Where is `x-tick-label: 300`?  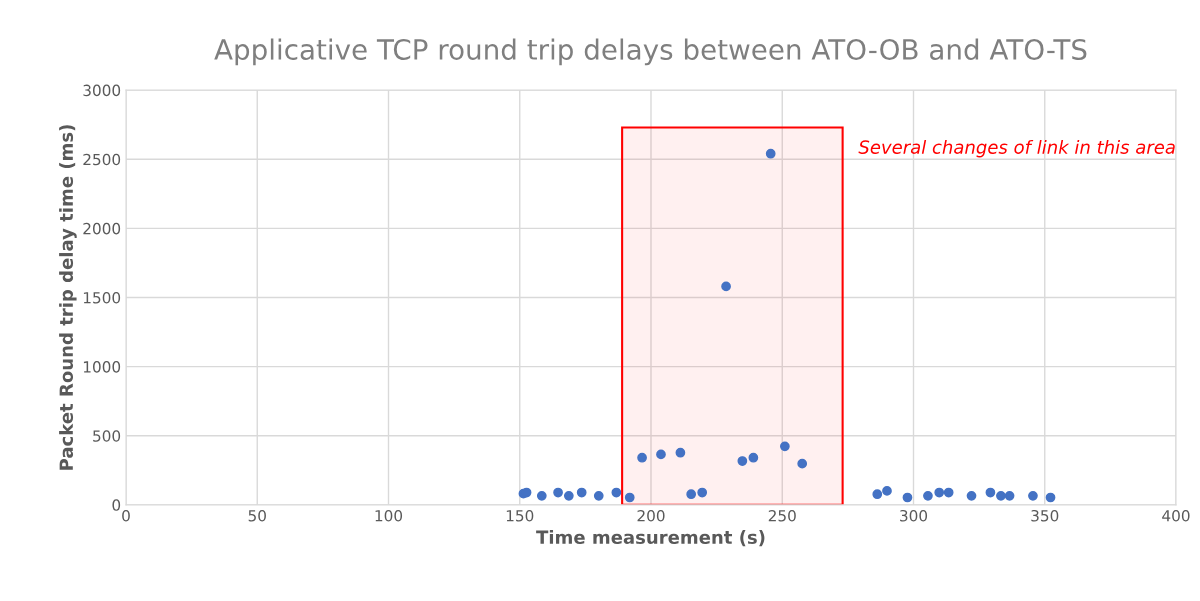 x-tick-label: 300 is located at coordinates (914, 515).